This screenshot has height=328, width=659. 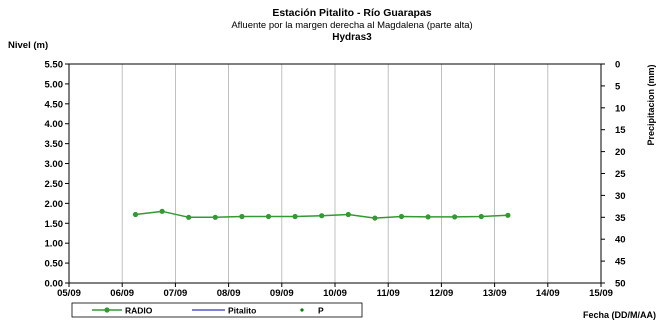 I want to click on y2-tick-label: 40, so click(x=620, y=240).